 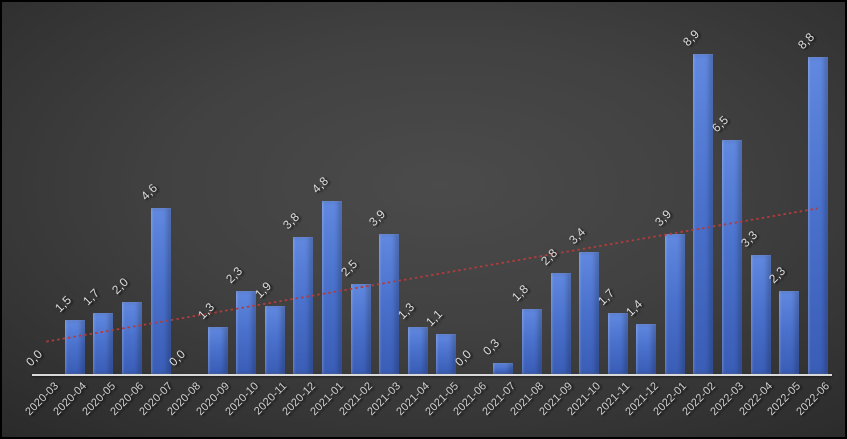 I want to click on x-axis-line, so click(x=432, y=375).